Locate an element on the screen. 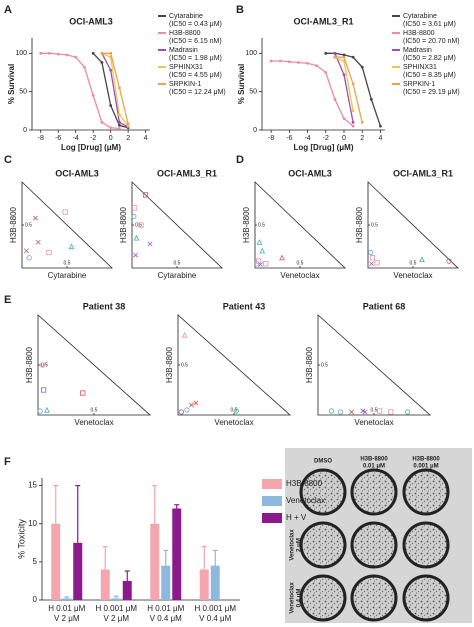  chart-title: OCI-AML3_R1 is located at coordinates (187, 173).